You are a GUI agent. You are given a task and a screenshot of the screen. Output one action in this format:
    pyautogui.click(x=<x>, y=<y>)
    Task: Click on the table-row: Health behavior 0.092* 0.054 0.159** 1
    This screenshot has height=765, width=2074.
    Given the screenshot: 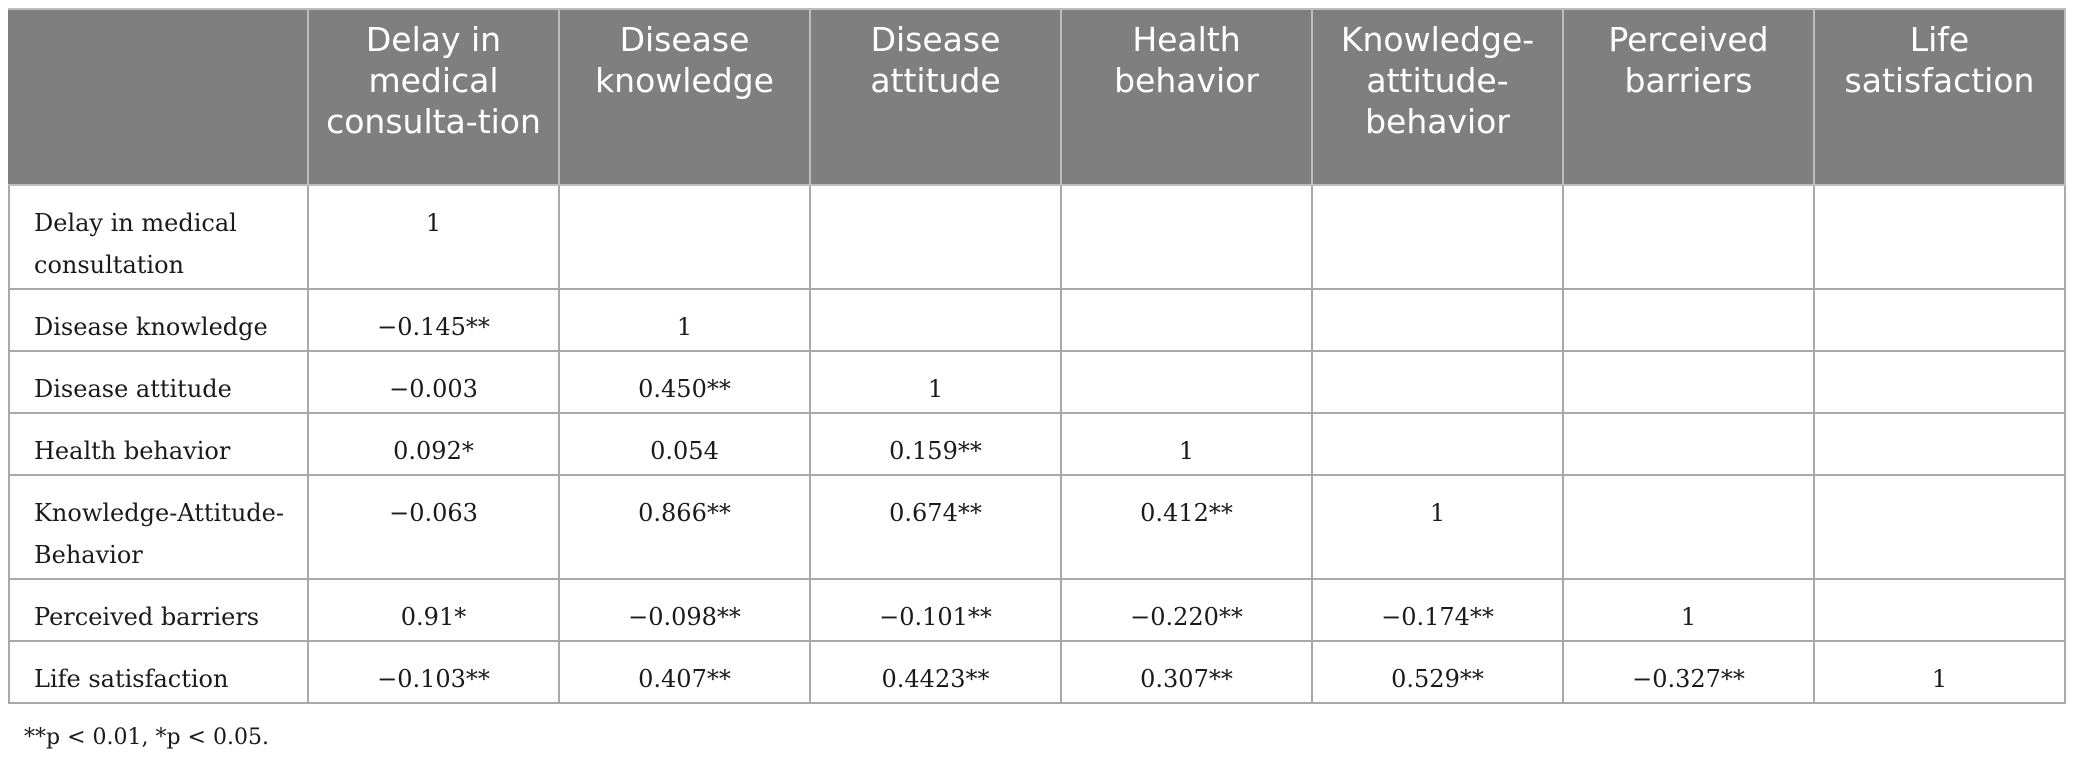 What is the action you would take?
    pyautogui.click(x=1037, y=444)
    